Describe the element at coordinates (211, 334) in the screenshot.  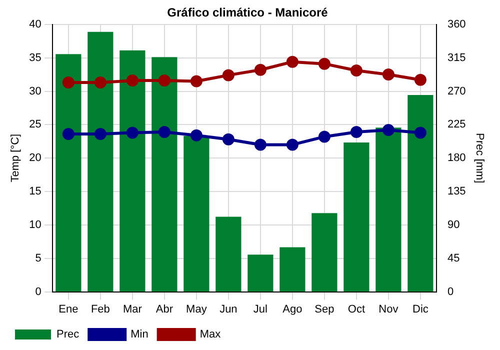
I see `legend-label: Max` at that location.